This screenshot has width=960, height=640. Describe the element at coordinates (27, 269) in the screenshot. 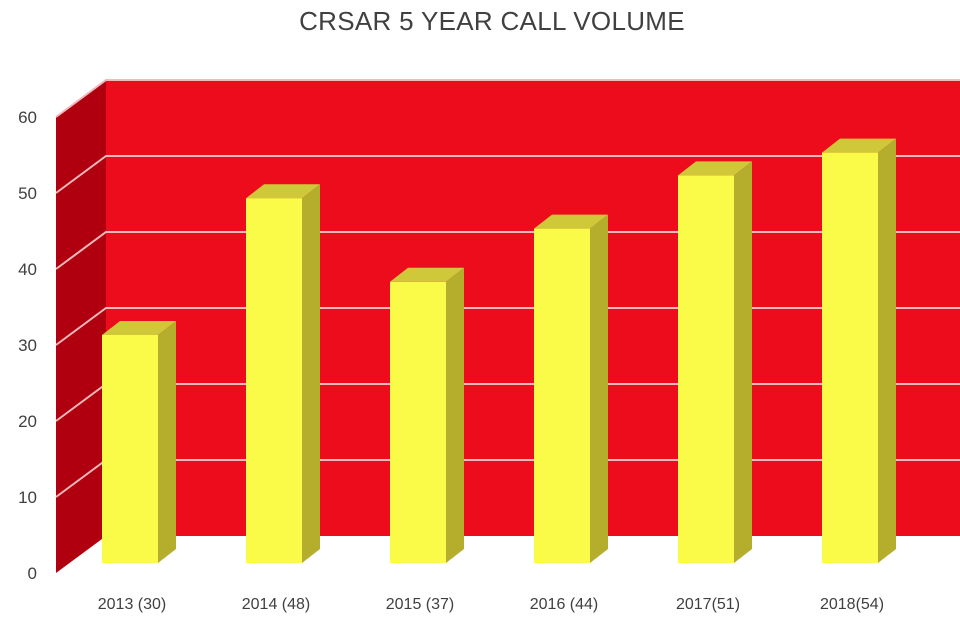

I see `y-tick-label: 40` at that location.